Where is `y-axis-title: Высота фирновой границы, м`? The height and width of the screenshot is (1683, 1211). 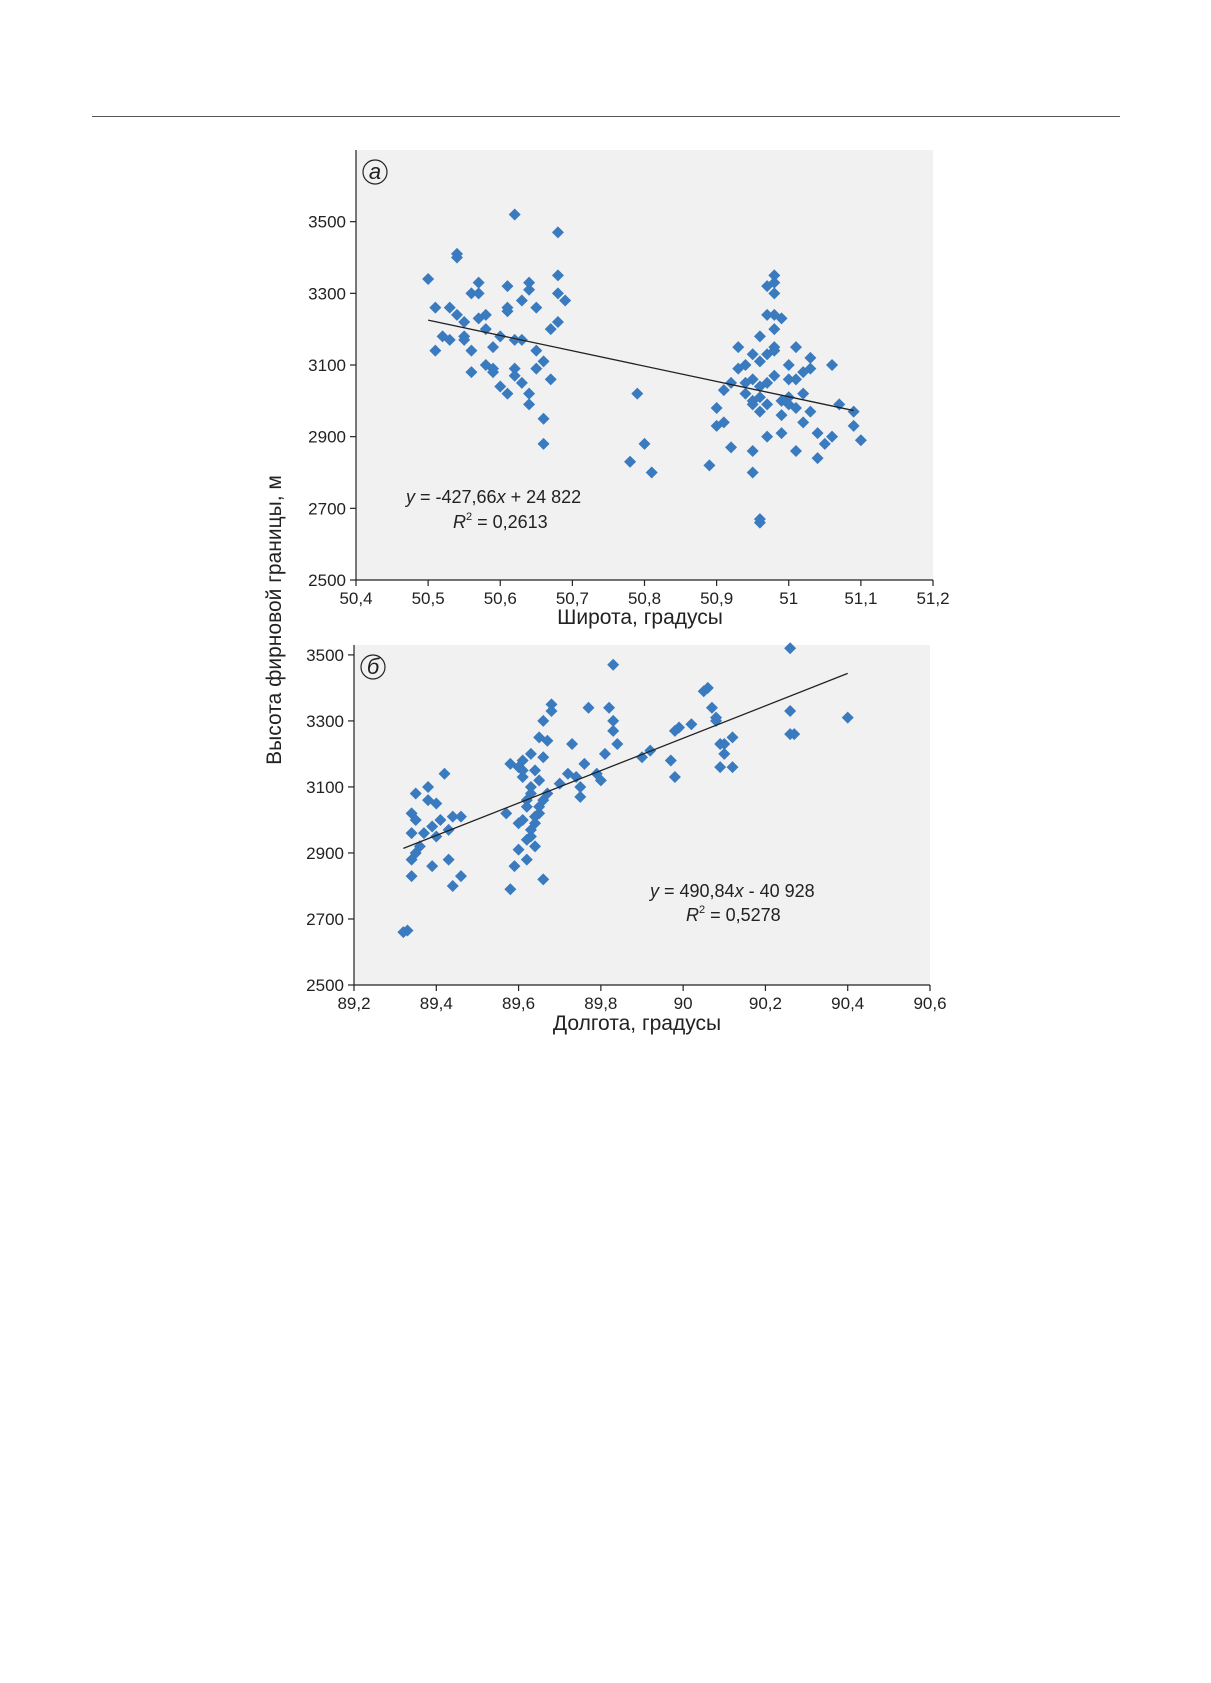 y-axis-title: Высота фирновой границы, м is located at coordinates (274, 620).